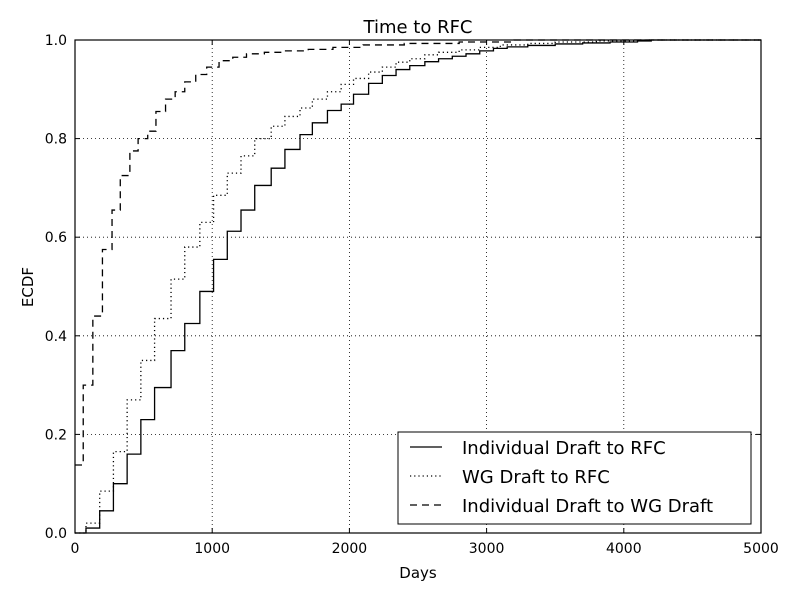 The width and height of the screenshot is (800, 600). Describe the element at coordinates (56, 337) in the screenshot. I see `y-tick-label: 0.4` at that location.